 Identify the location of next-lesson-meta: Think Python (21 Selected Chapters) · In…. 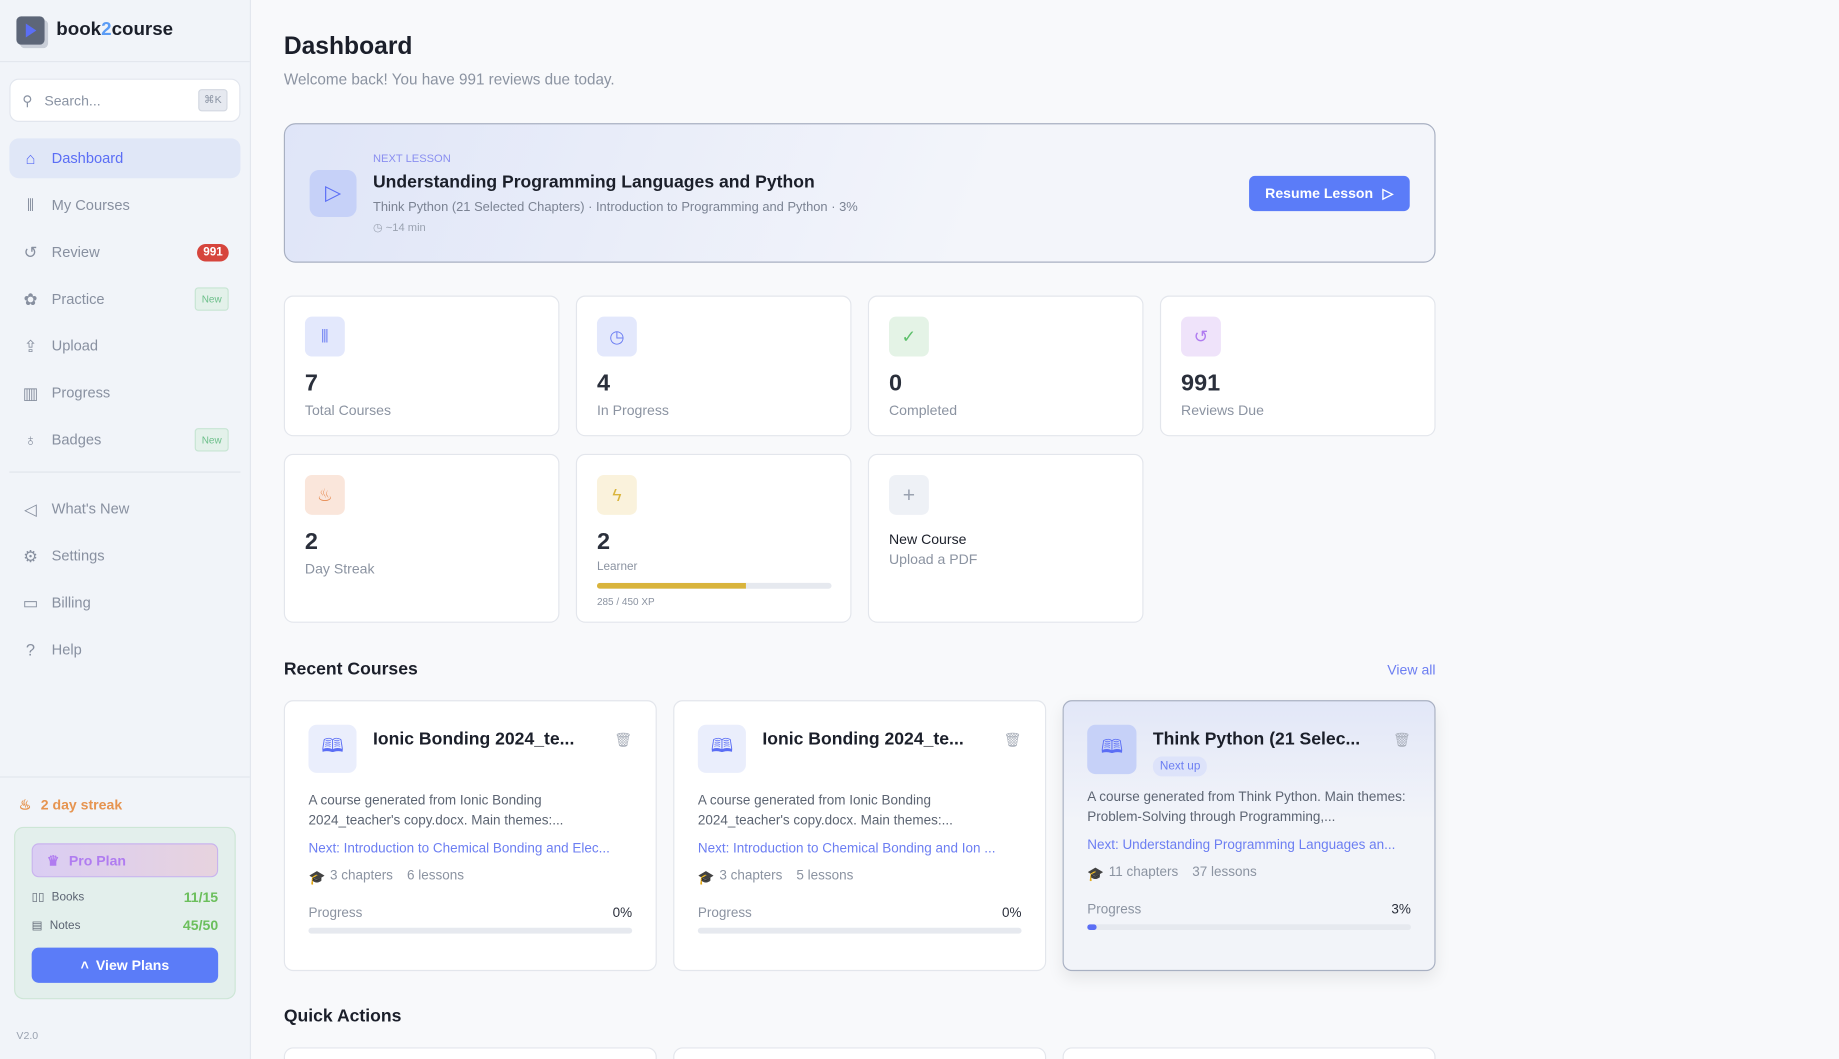
(615, 207).